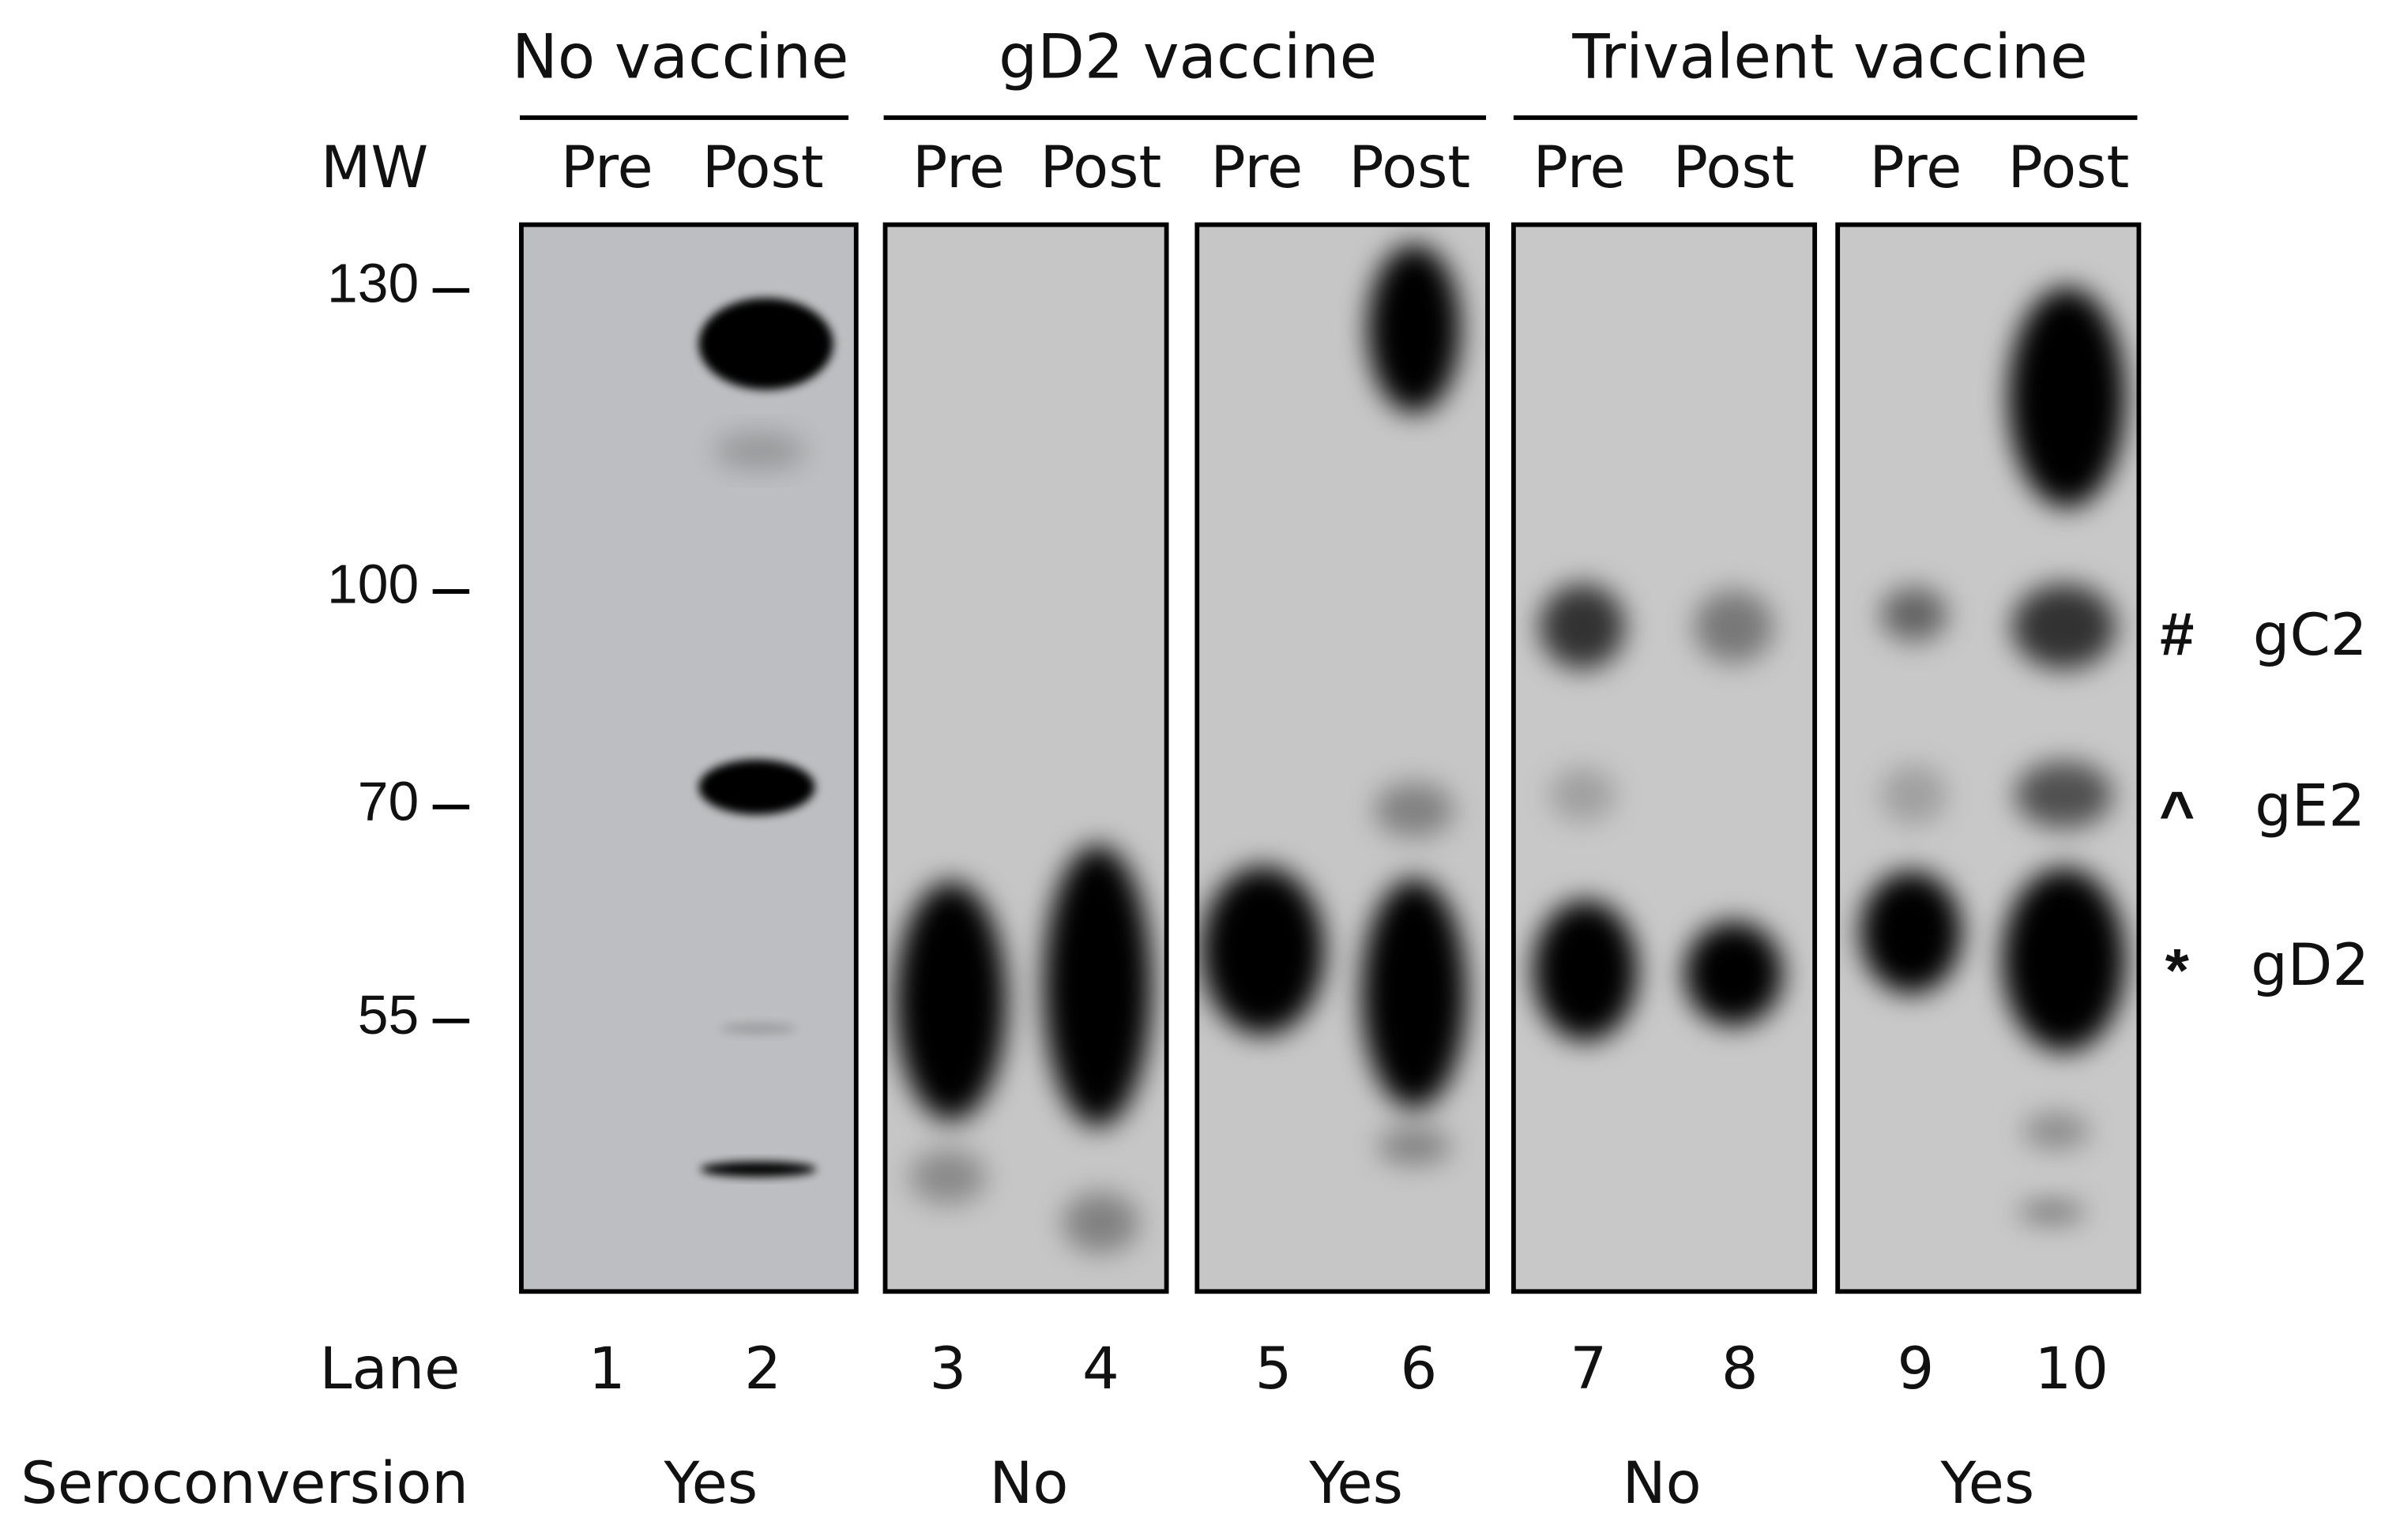 This screenshot has width=2385, height=1540. Describe the element at coordinates (762, 1369) in the screenshot. I see `lane-number: 2` at that location.